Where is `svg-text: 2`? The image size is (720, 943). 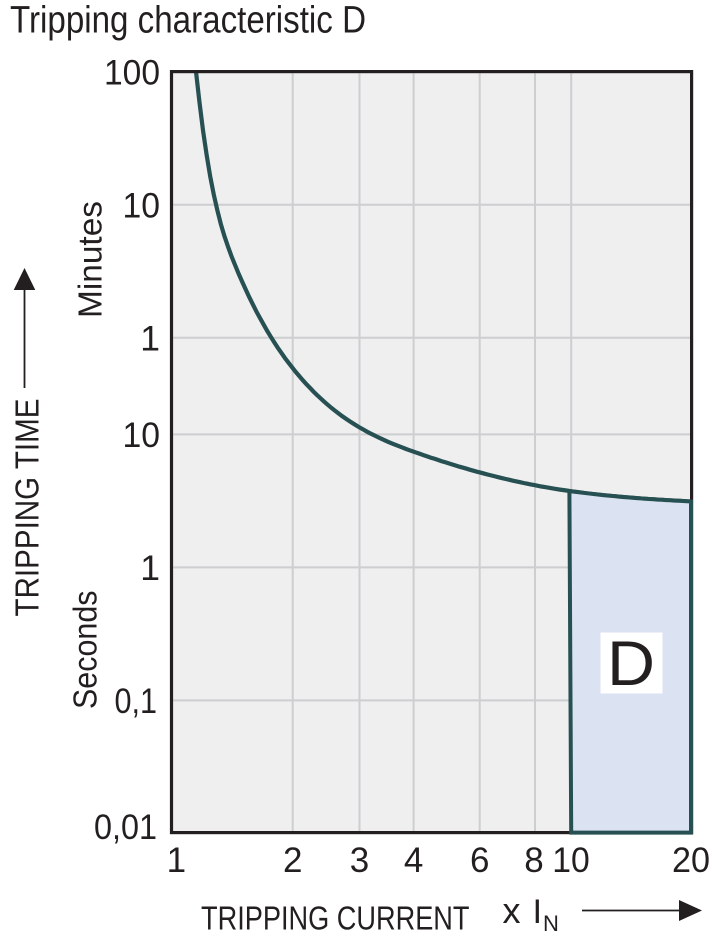
svg-text: 2 is located at coordinates (292, 860).